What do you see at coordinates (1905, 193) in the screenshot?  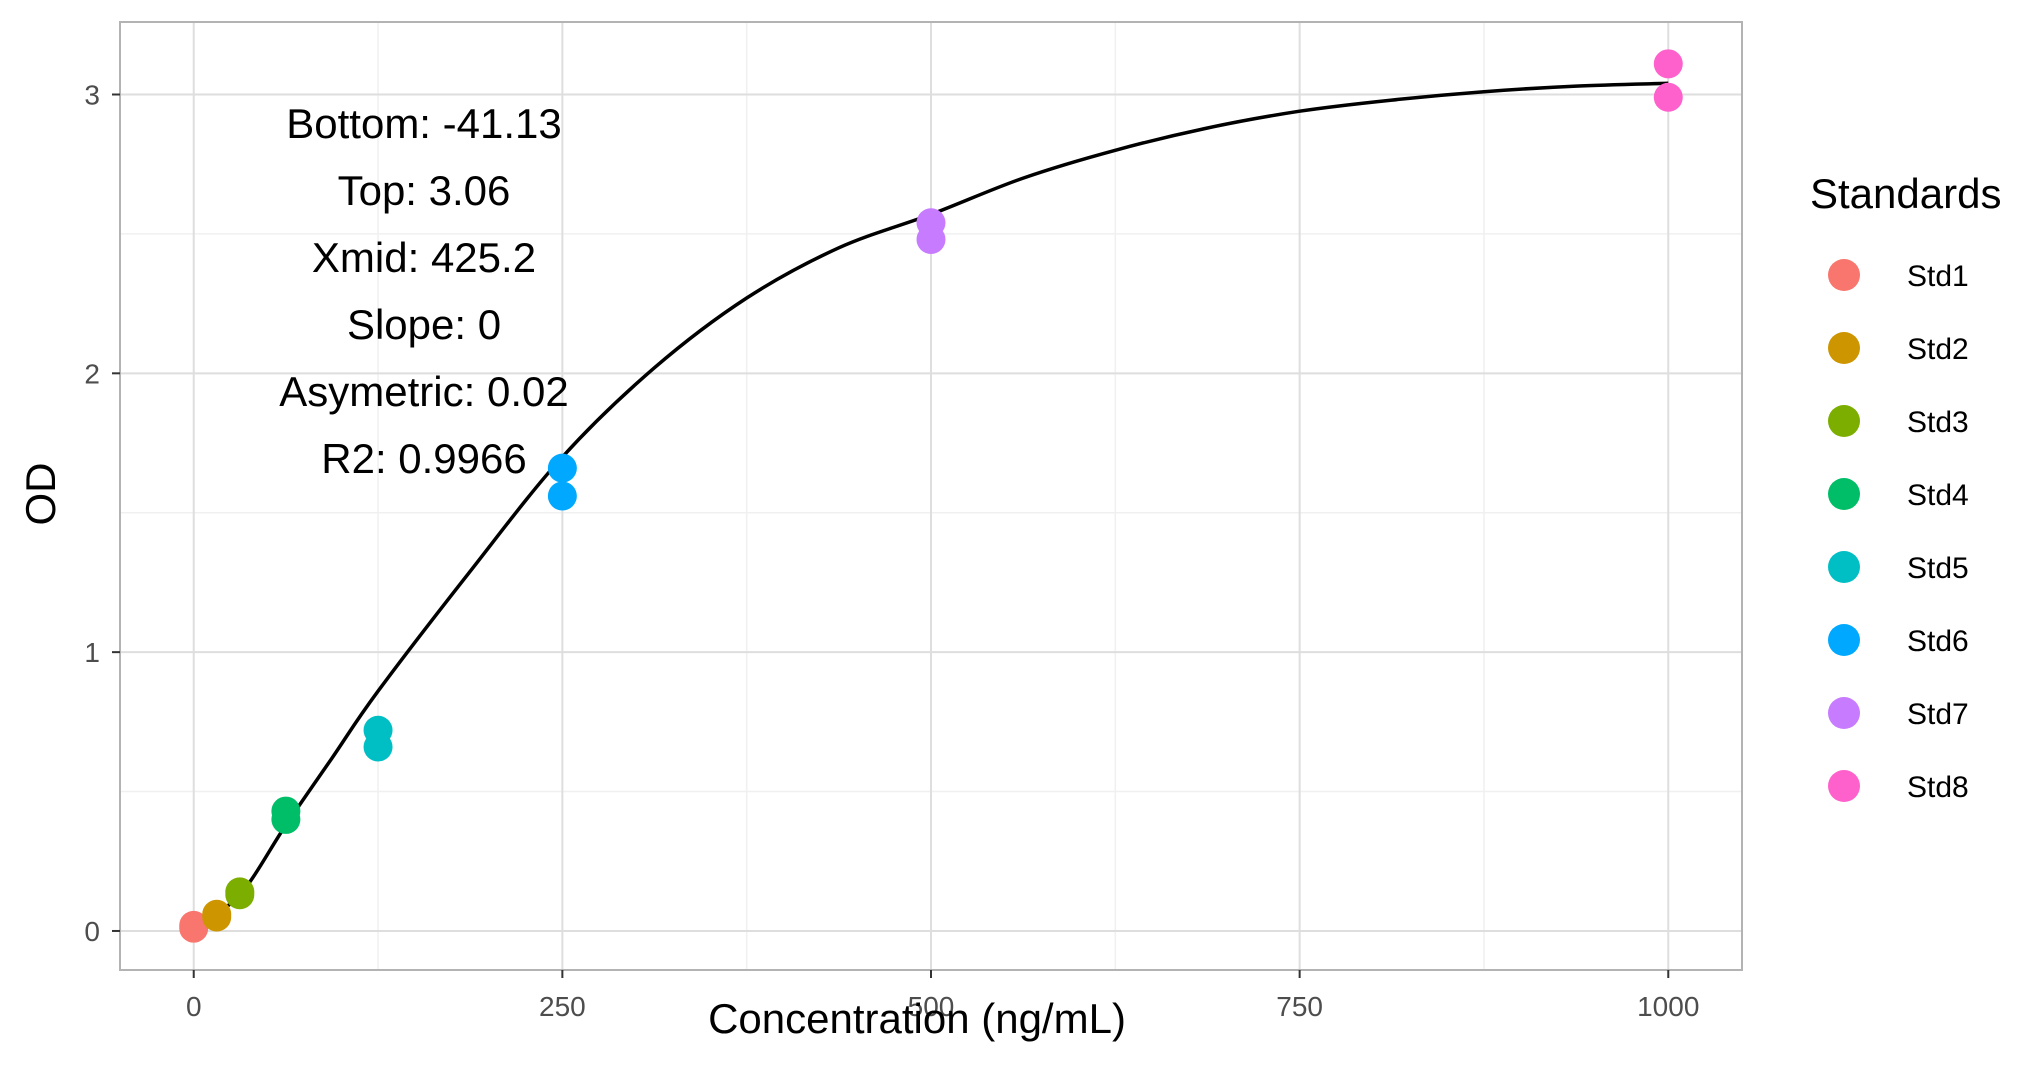 I see `legend-title: Standards` at bounding box center [1905, 193].